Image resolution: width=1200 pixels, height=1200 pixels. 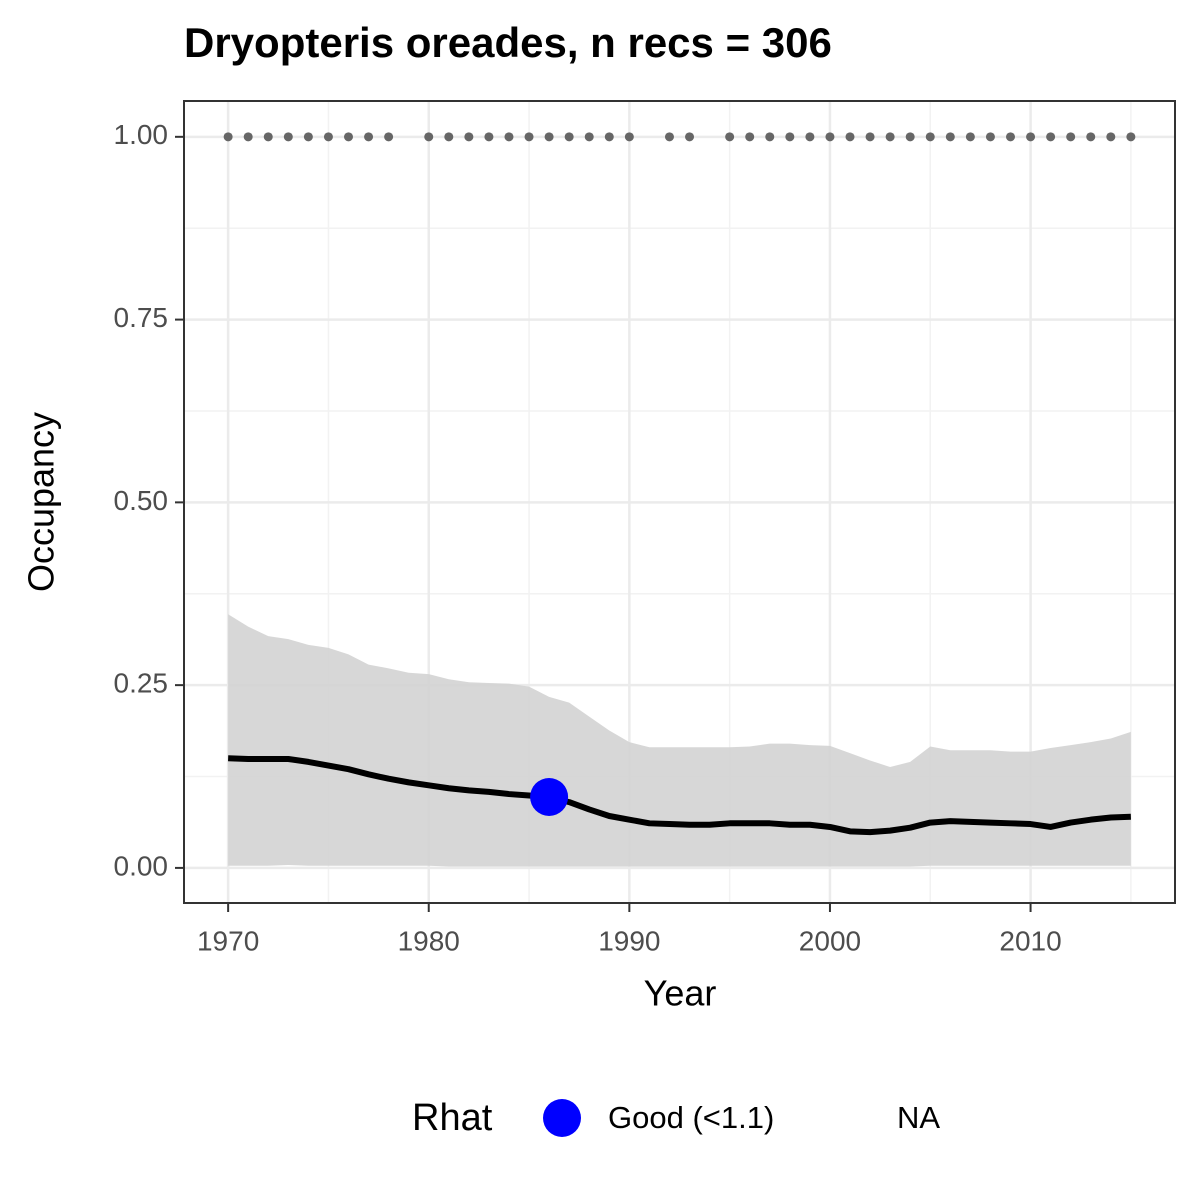 What do you see at coordinates (830, 940) in the screenshot?
I see `x-tick-label: 2000` at bounding box center [830, 940].